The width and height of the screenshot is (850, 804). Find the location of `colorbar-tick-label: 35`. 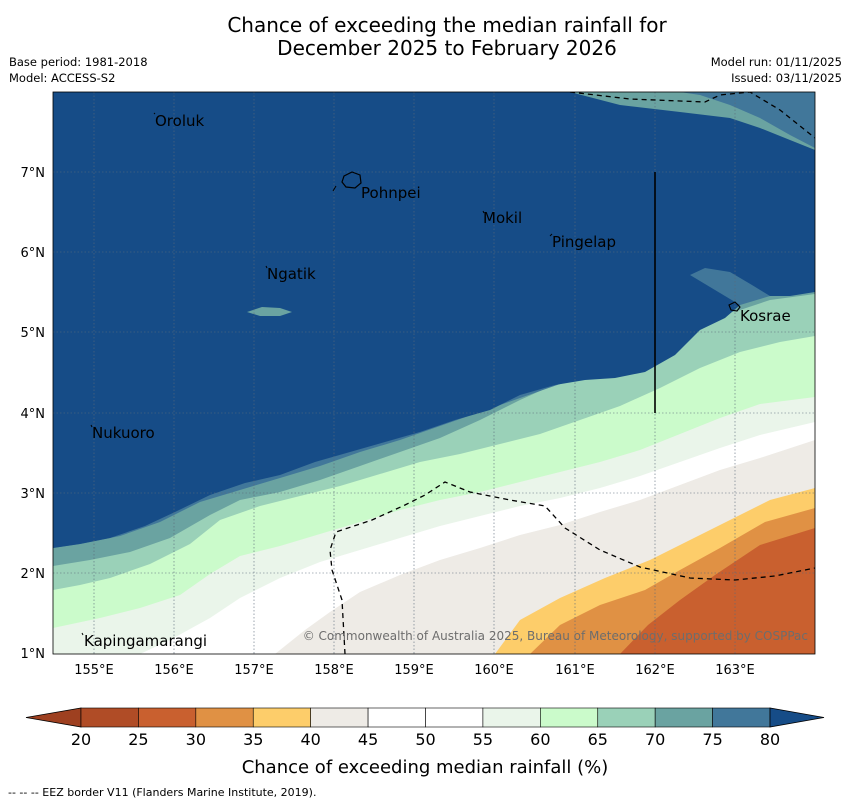

colorbar-tick-label: 35 is located at coordinates (253, 739).